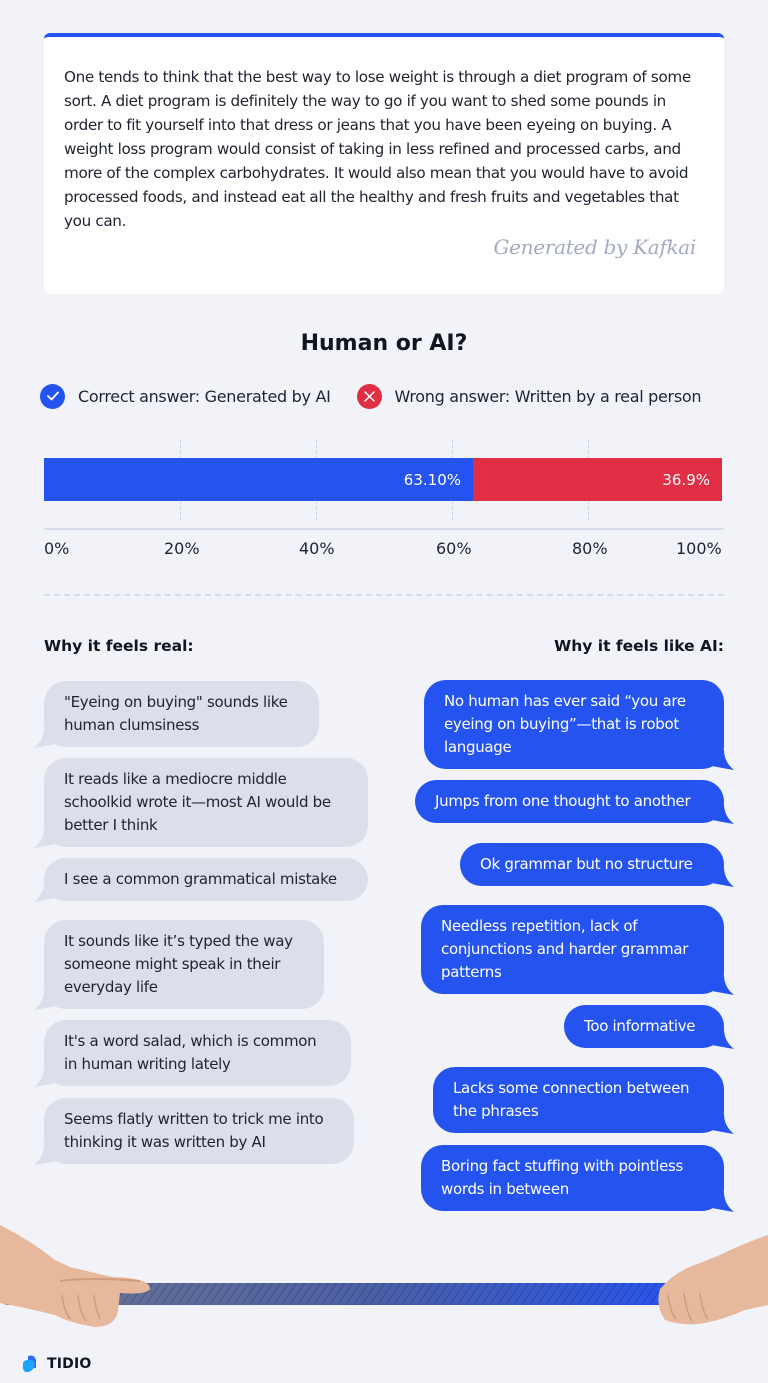  I want to click on right-hand-icon, so click(713, 1280).